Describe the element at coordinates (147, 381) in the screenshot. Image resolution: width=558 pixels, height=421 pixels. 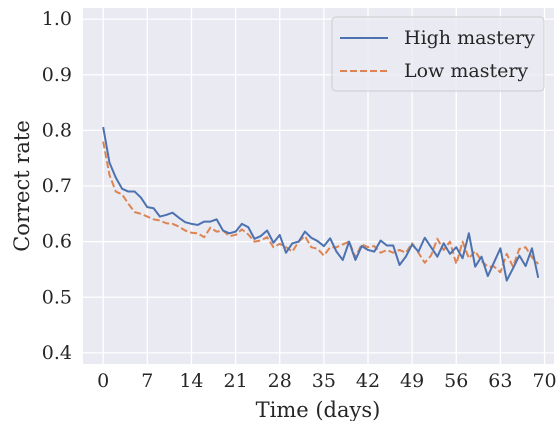
I see `x-tick-label: 7` at that location.